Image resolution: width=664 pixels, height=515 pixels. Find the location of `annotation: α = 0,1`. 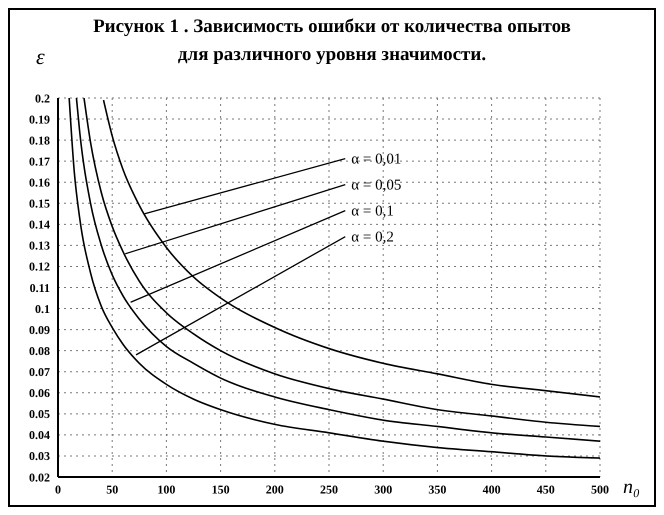

annotation: α = 0,1 is located at coordinates (372, 212).